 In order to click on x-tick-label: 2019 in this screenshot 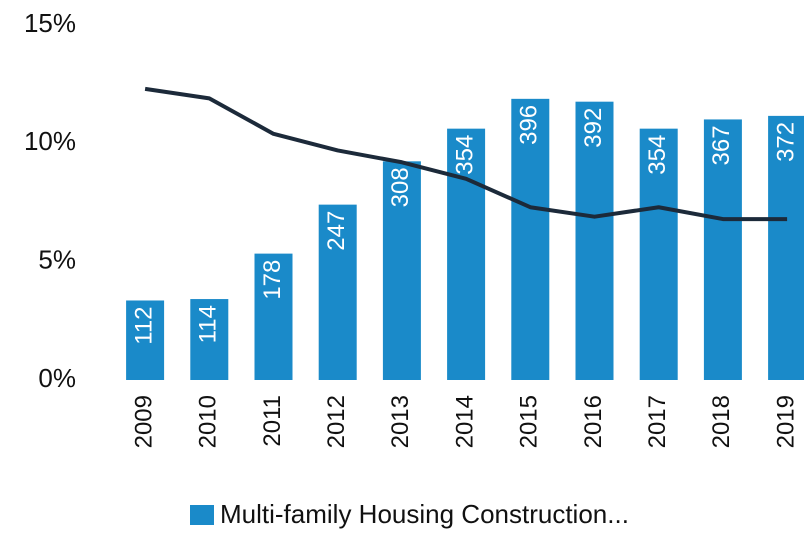, I will do `click(785, 421)`.